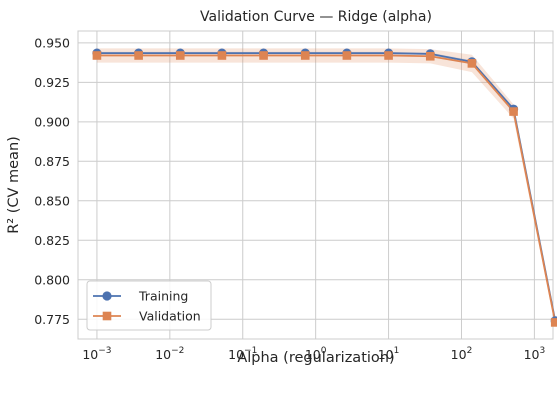 Image resolution: width=557 pixels, height=405 pixels. I want to click on legend: Training Validation, so click(149, 305).